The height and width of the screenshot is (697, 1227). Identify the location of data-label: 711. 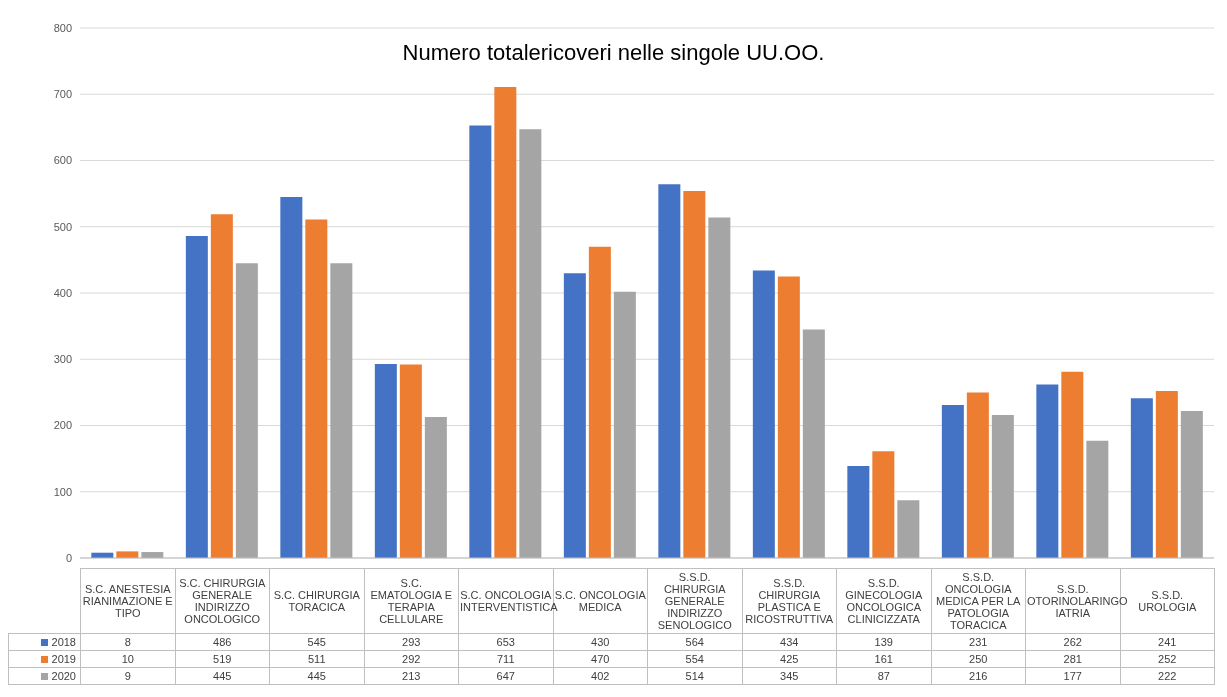
(505, 659).